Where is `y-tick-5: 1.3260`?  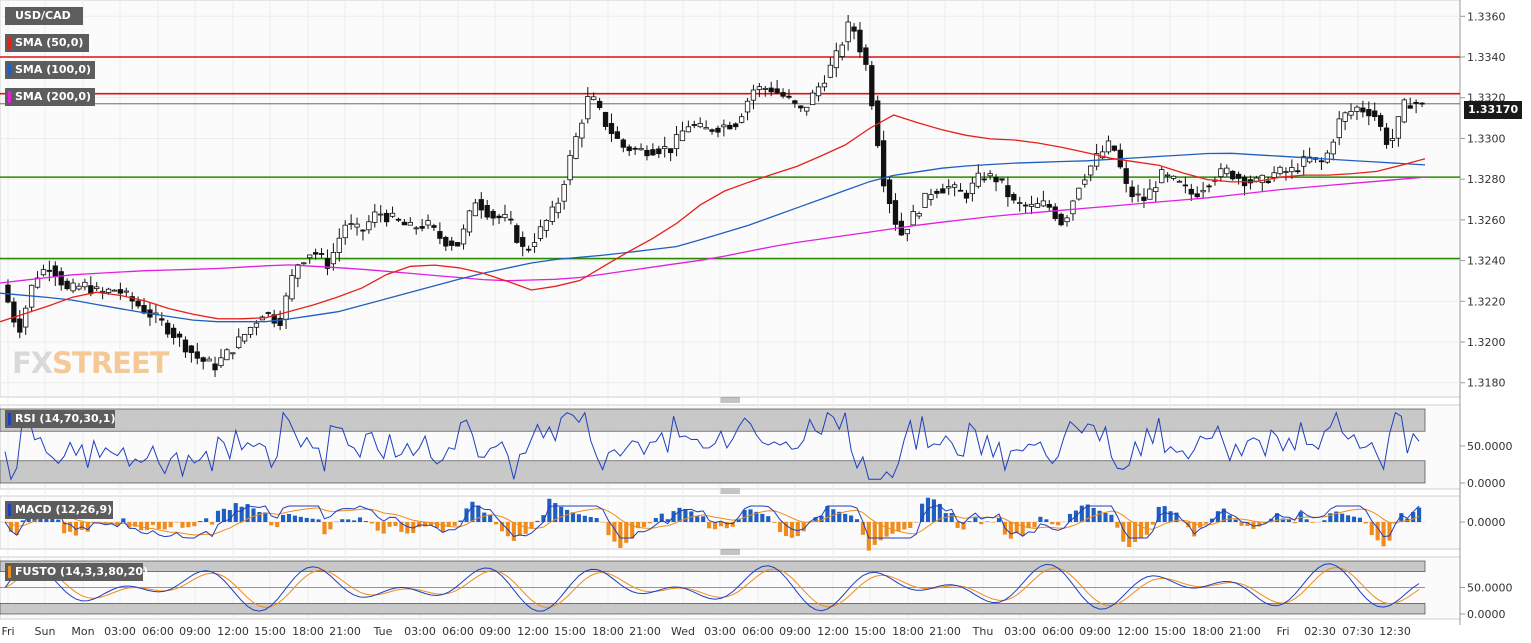
y-tick-5: 1.3260 is located at coordinates (1486, 220).